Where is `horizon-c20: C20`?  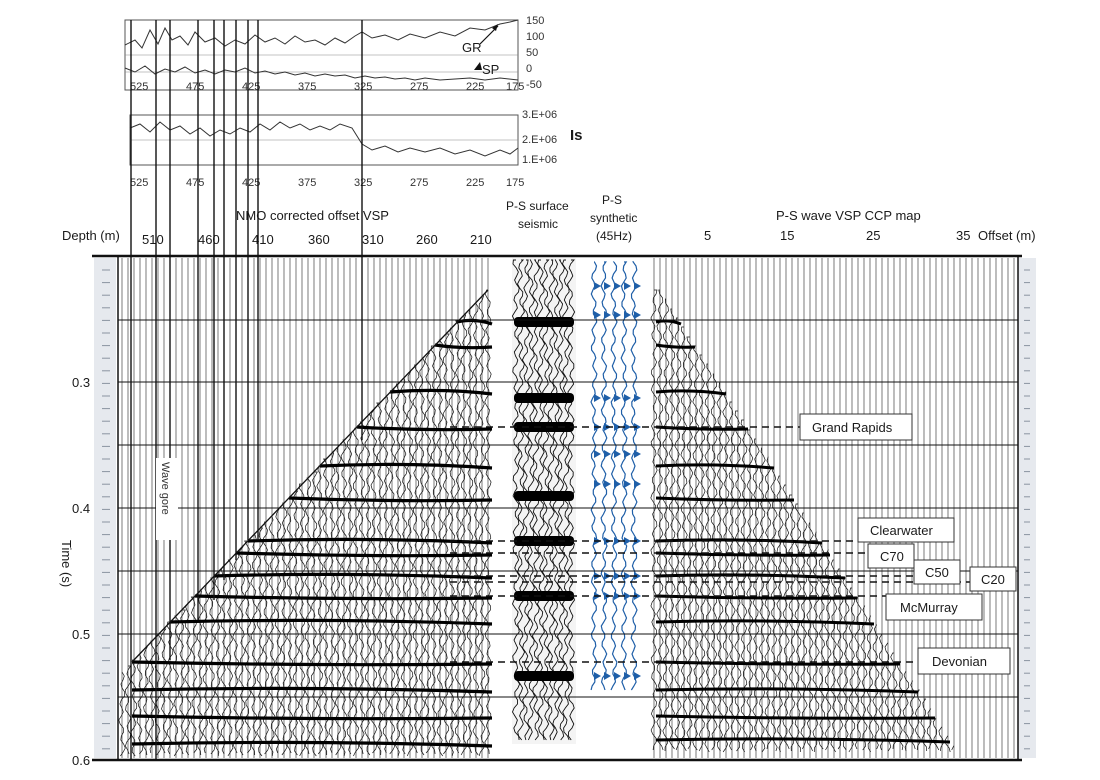
horizon-c20: C20 is located at coordinates (993, 579).